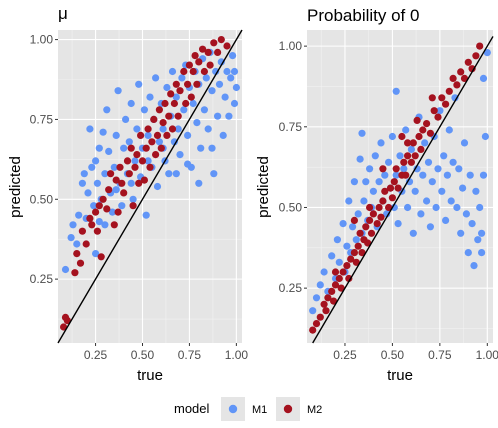  Describe the element at coordinates (150, 375) in the screenshot. I see `mu-x-axis-title: true` at that location.